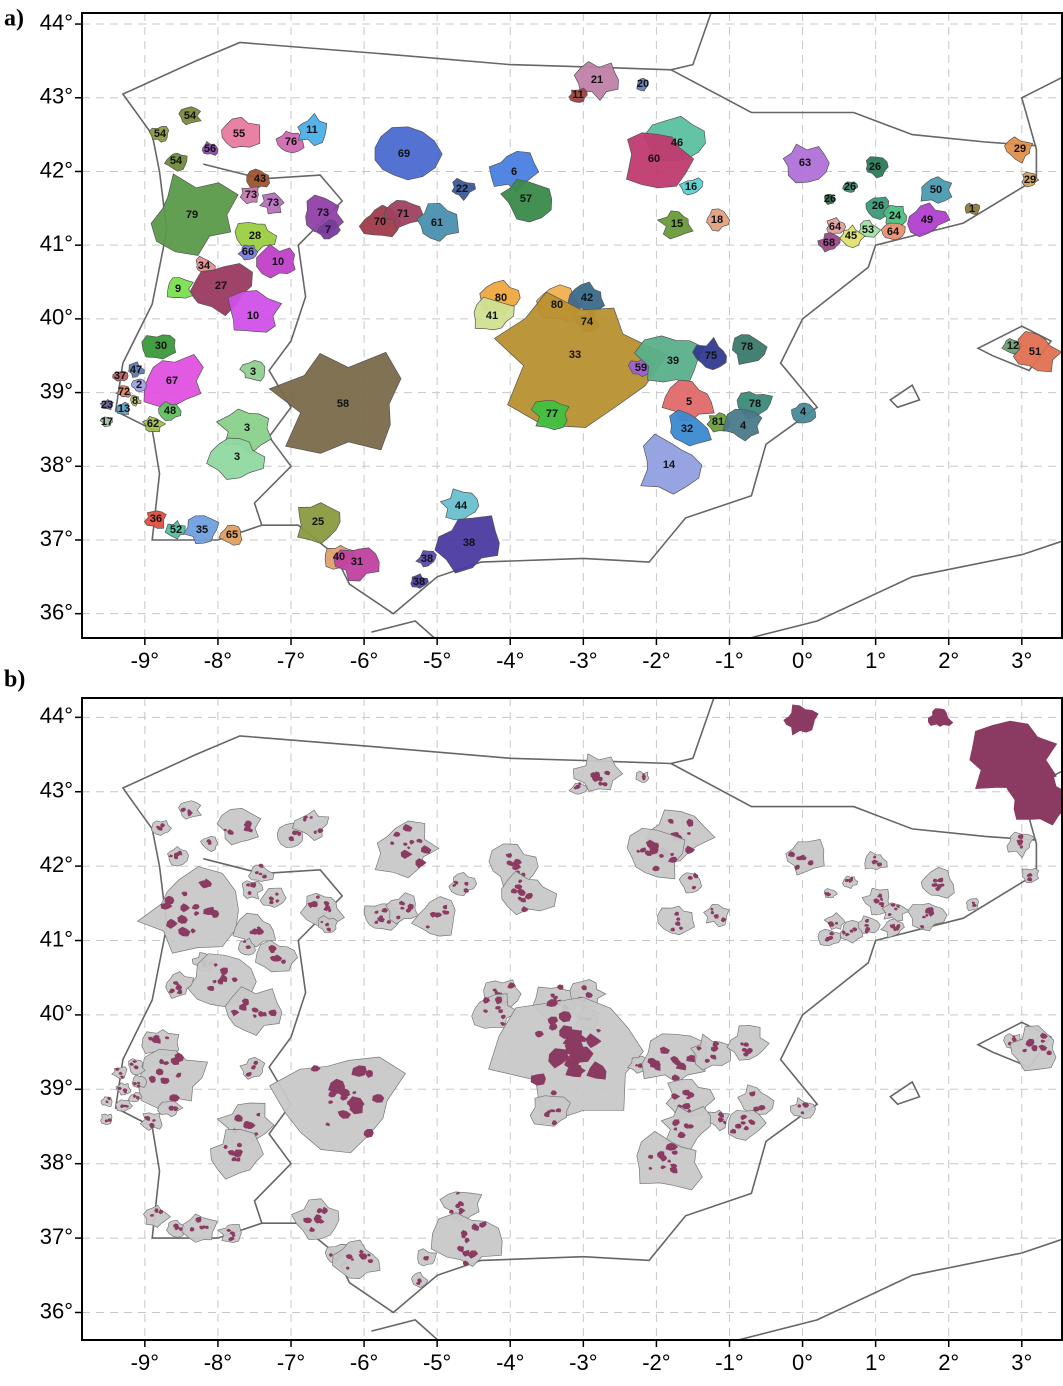 The height and width of the screenshot is (1386, 1063). I want to click on region-label: 51, so click(1035, 352).